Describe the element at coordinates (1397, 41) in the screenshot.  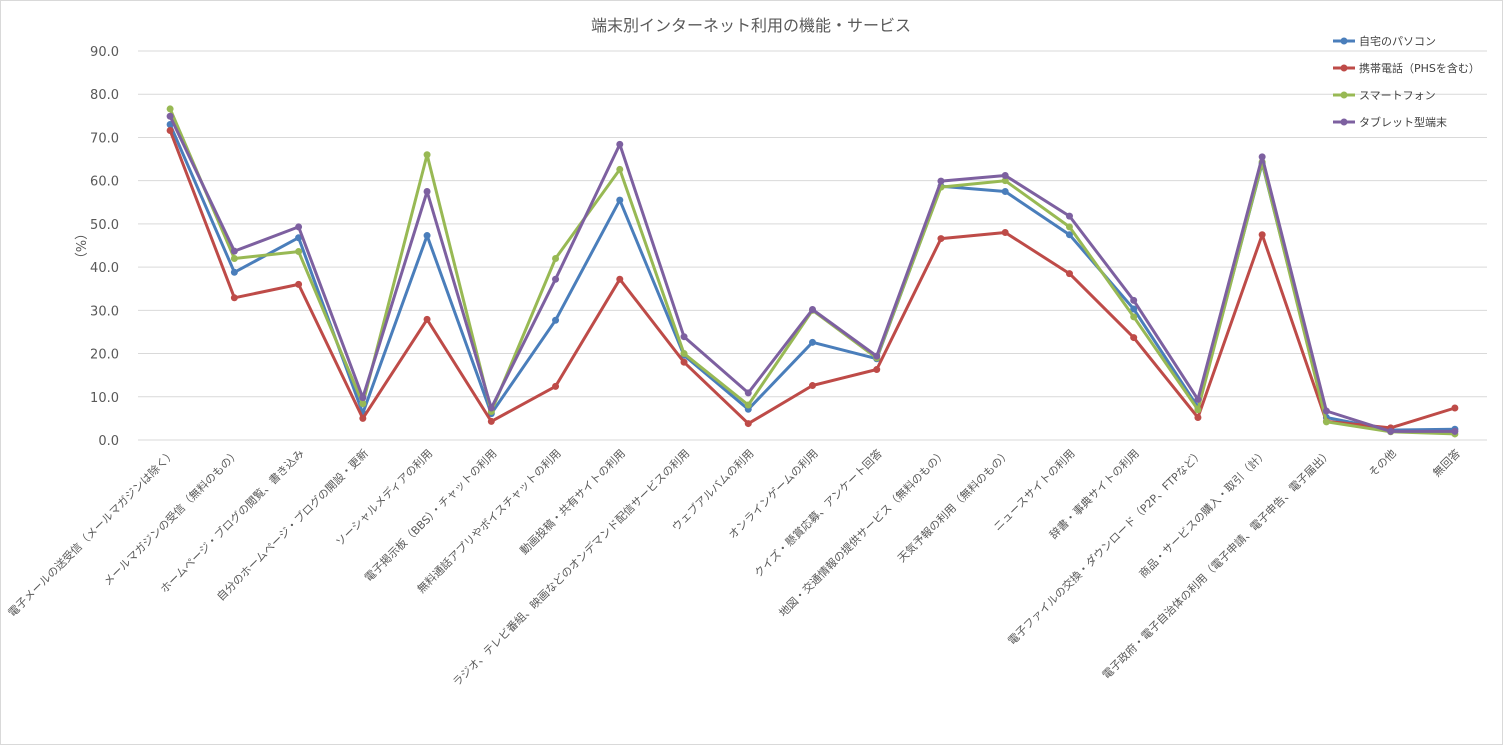
I see `legend-label: 自宅のパソコン` at that location.